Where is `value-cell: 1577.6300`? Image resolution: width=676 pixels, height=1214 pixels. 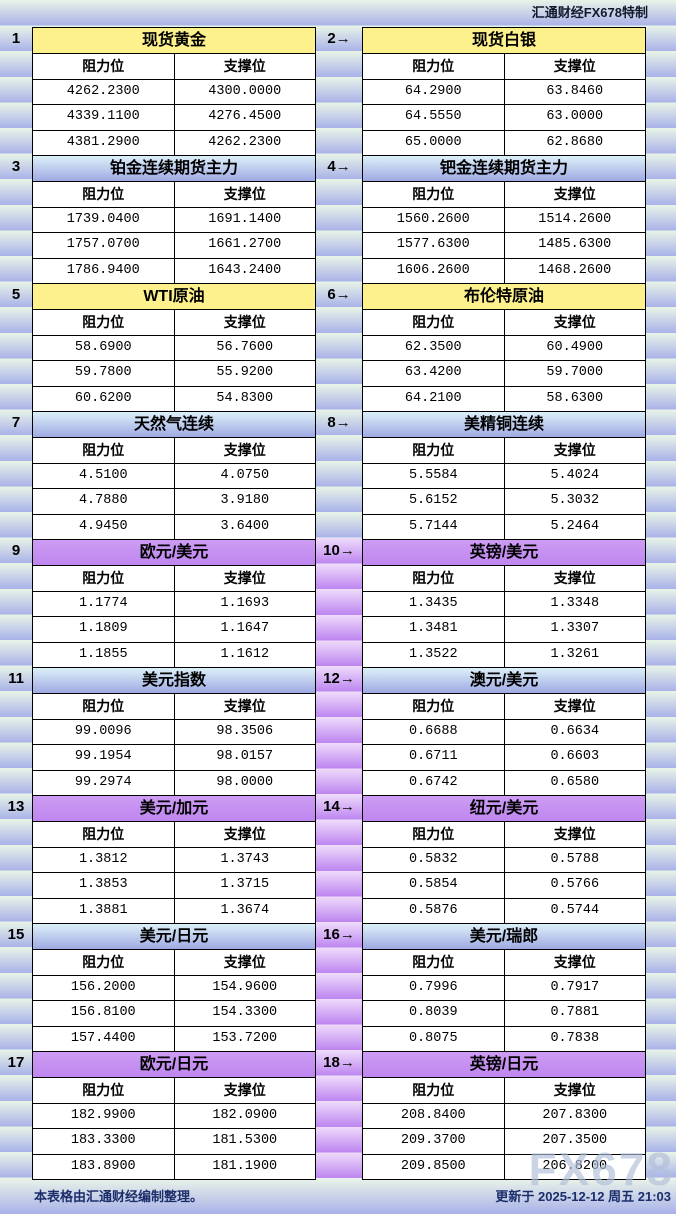 value-cell: 1577.6300 is located at coordinates (433, 245).